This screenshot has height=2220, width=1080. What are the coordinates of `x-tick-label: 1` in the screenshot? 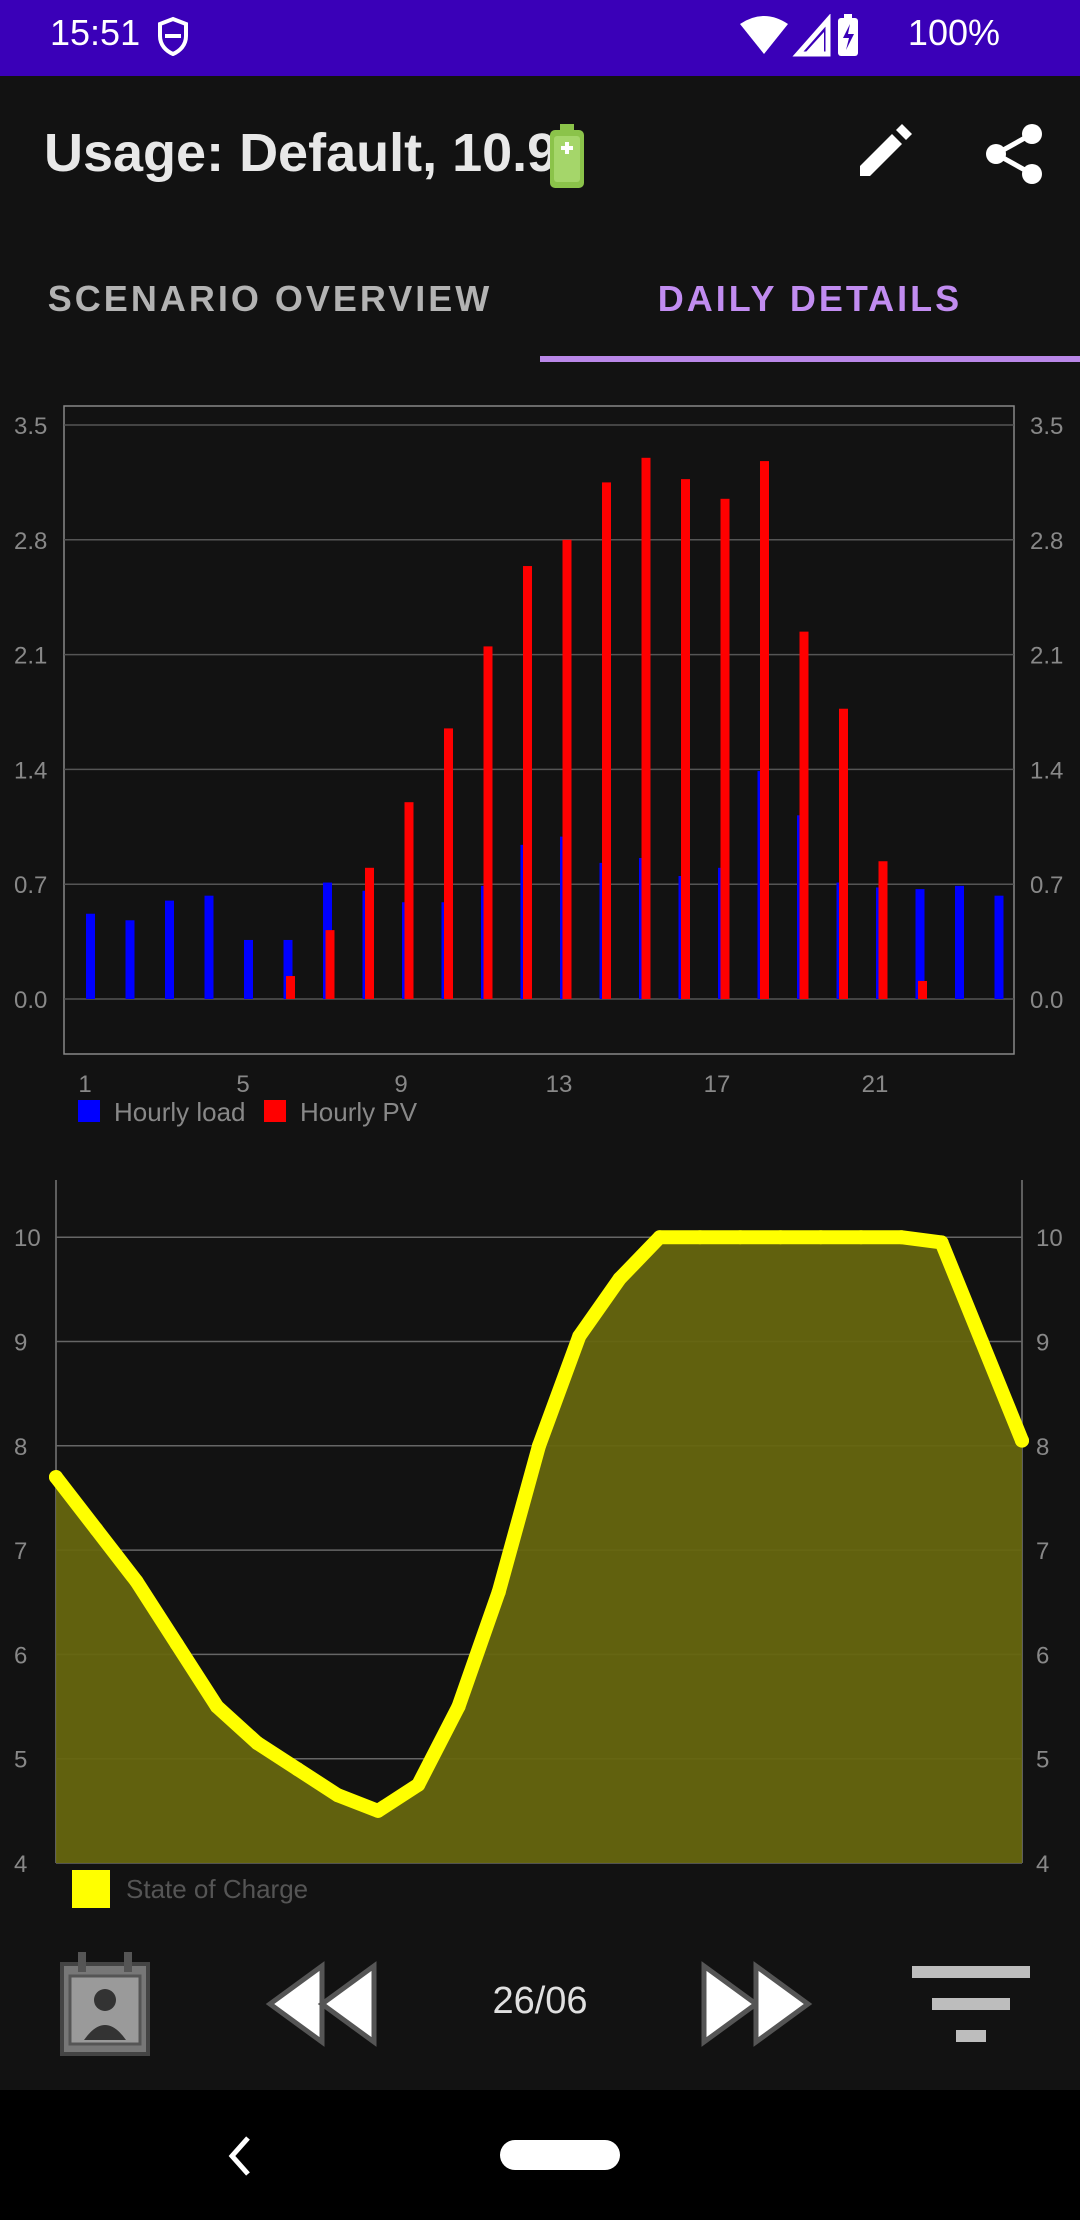 It's located at (84, 1084).